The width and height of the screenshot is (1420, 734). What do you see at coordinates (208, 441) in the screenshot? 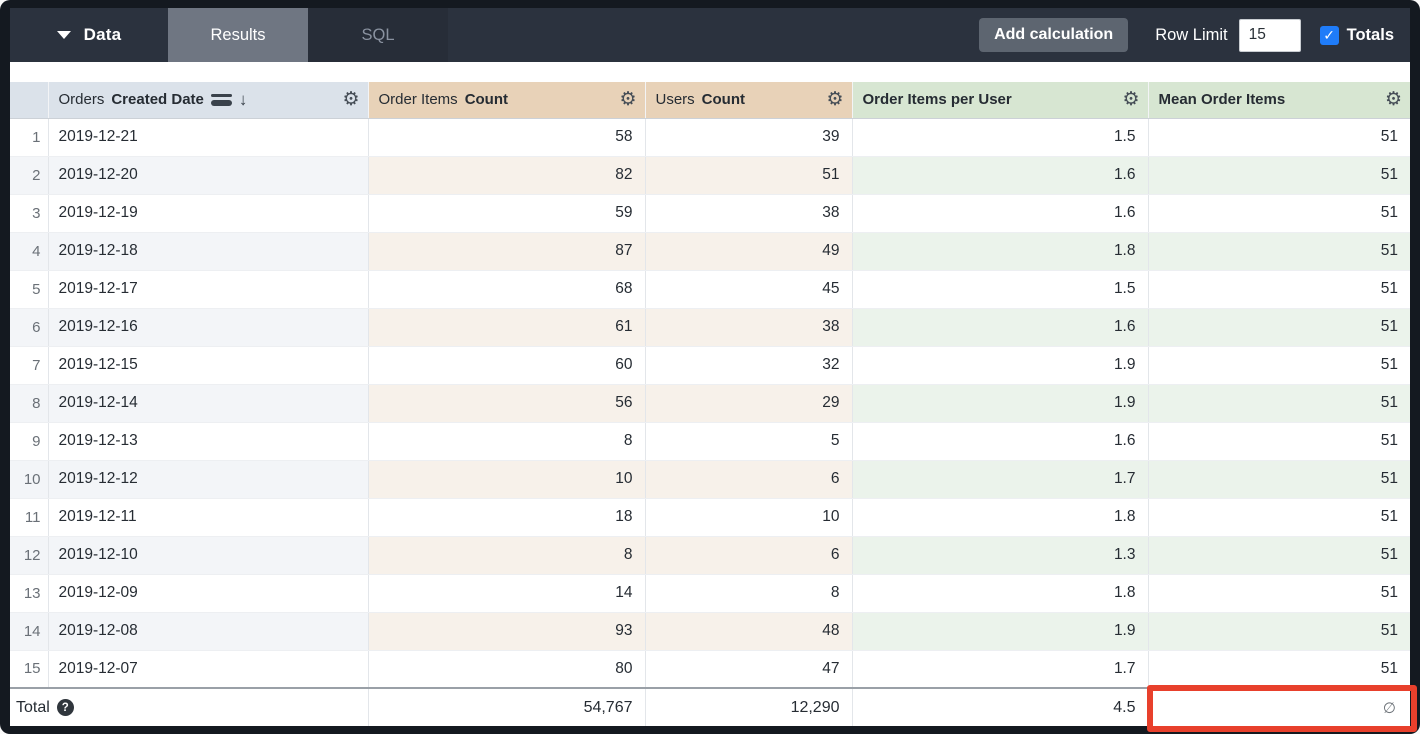
I see `cell-orders-created-date: 2019-12-13` at bounding box center [208, 441].